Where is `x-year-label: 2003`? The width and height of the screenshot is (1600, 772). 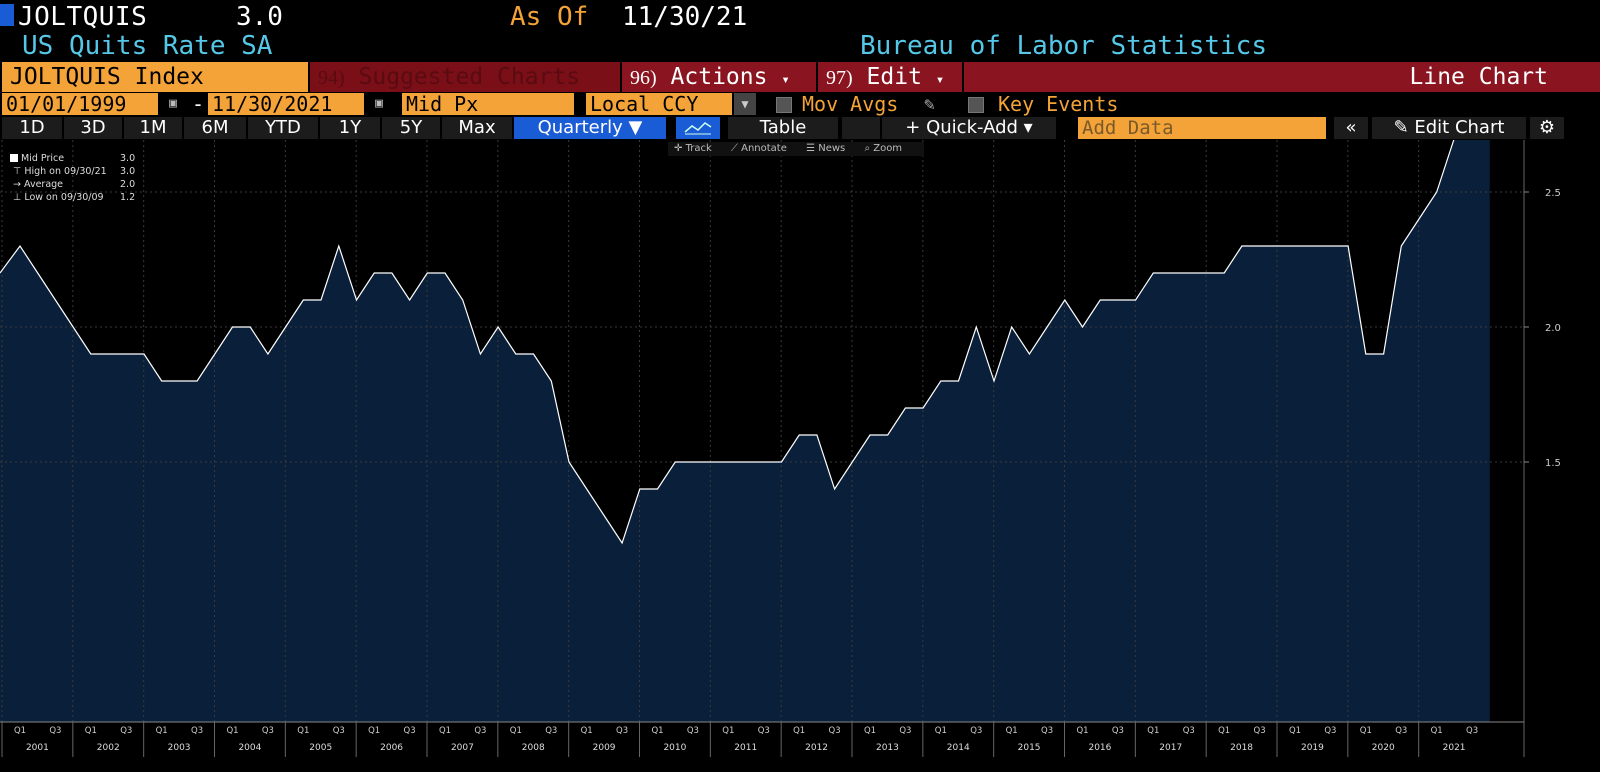
x-year-label: 2003 is located at coordinates (179, 748).